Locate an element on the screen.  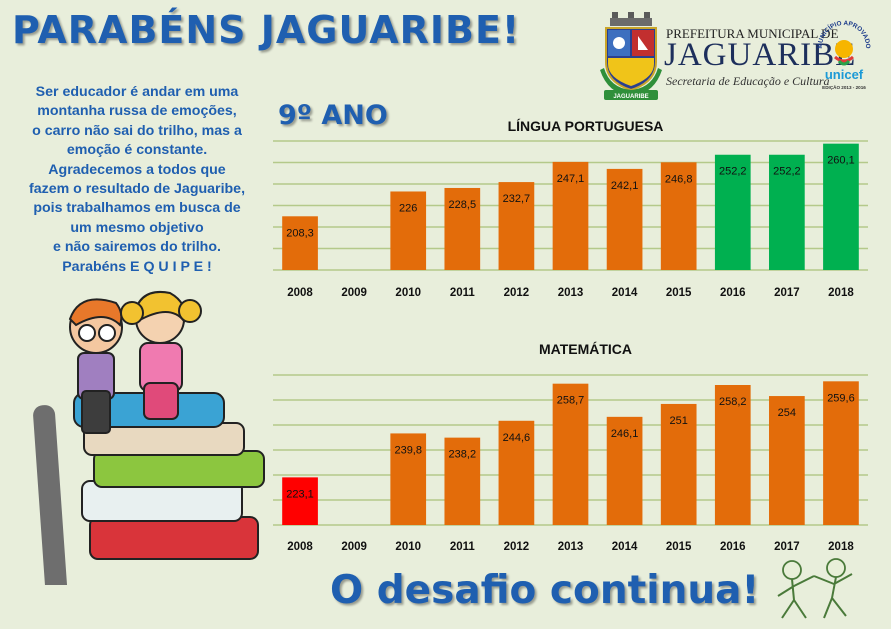
message-line: pois trabalhamos em busca de is located at coordinates (137, 208).